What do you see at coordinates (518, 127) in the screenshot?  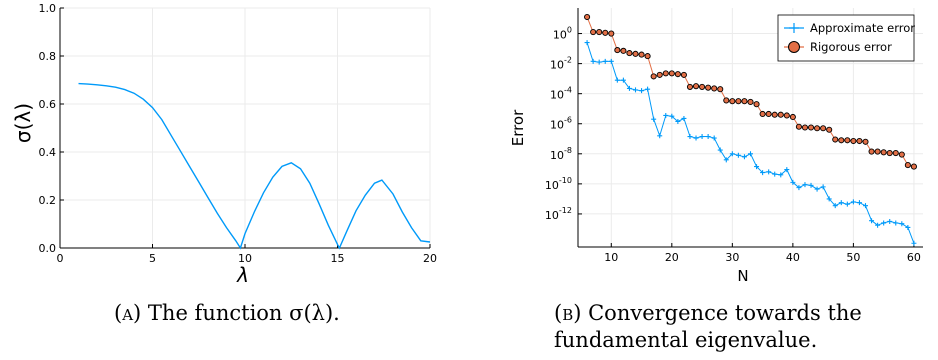 I see `y-axis-label: Error` at bounding box center [518, 127].